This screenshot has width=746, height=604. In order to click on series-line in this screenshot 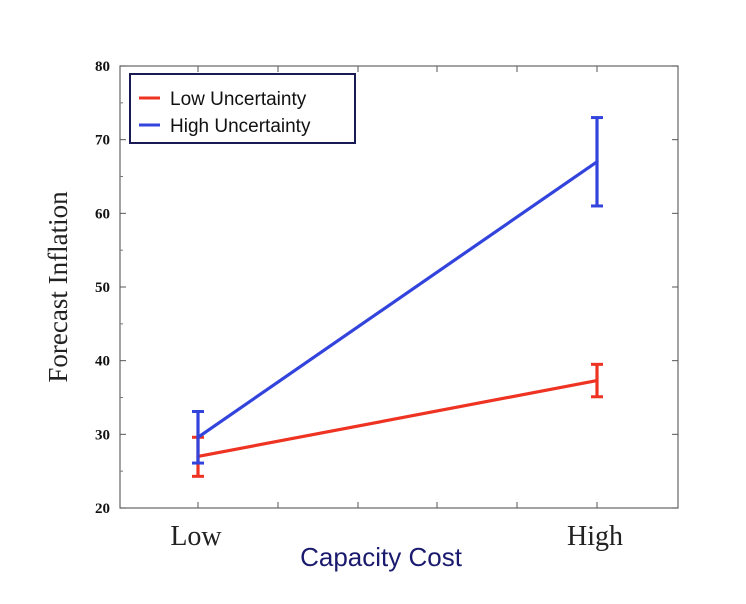, I will do `click(397, 418)`.